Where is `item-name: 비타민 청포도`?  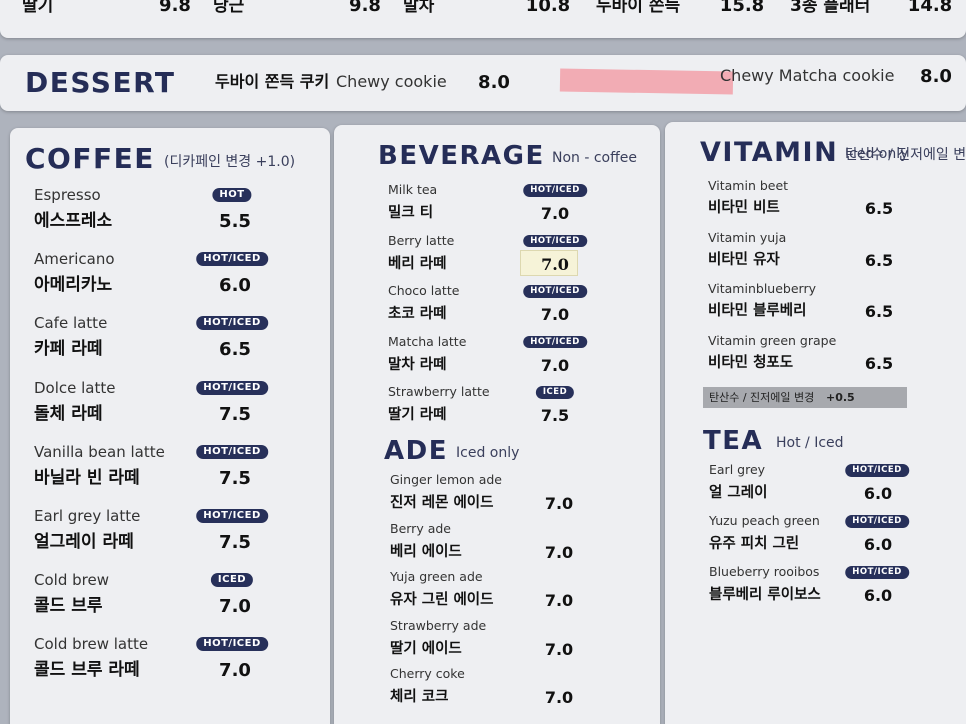
item-name: 비타민 청포도 is located at coordinates (751, 362).